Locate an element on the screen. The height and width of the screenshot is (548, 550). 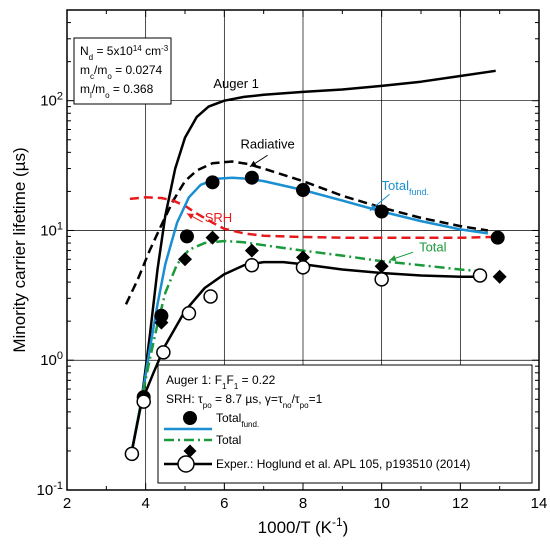
info-box-frame is located at coordinates (122, 71).